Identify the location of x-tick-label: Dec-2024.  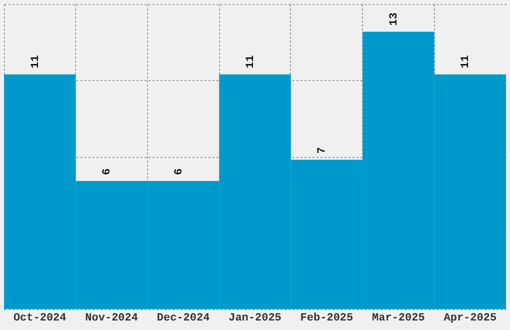
(183, 318).